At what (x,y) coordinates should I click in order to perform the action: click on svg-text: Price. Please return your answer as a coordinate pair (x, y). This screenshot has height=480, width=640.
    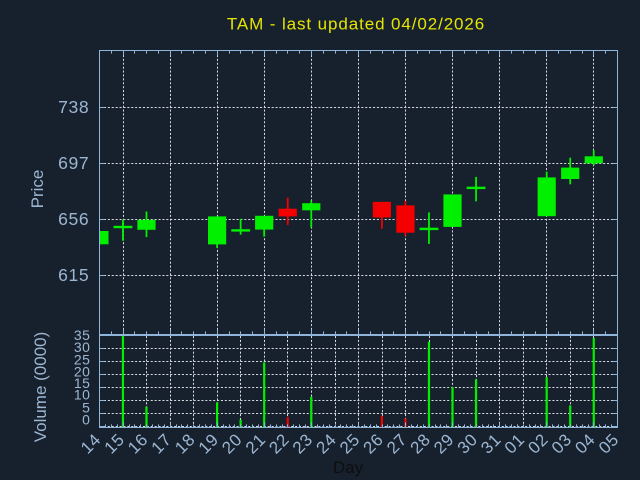
    Looking at the image, I should click on (37, 189).